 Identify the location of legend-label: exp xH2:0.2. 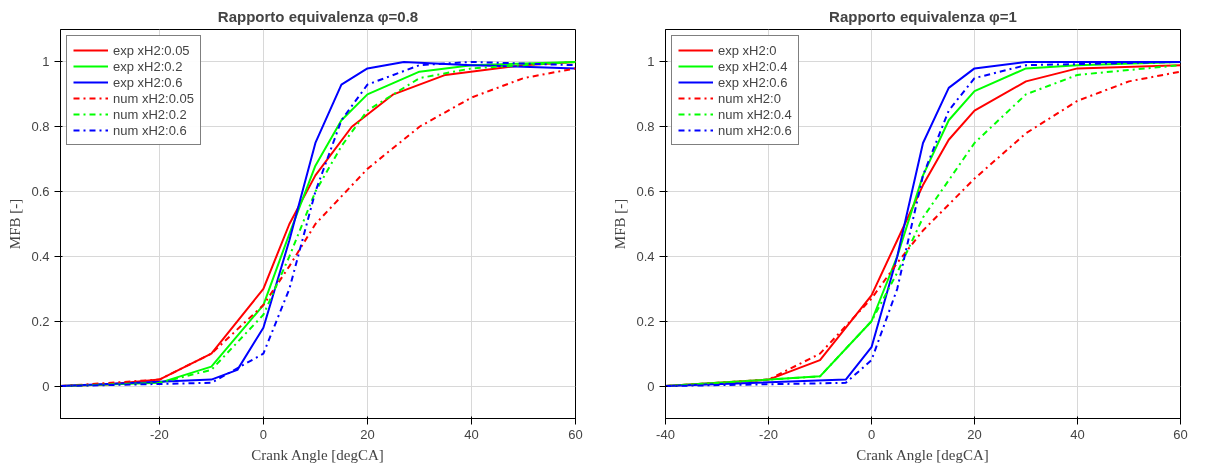
(148, 66).